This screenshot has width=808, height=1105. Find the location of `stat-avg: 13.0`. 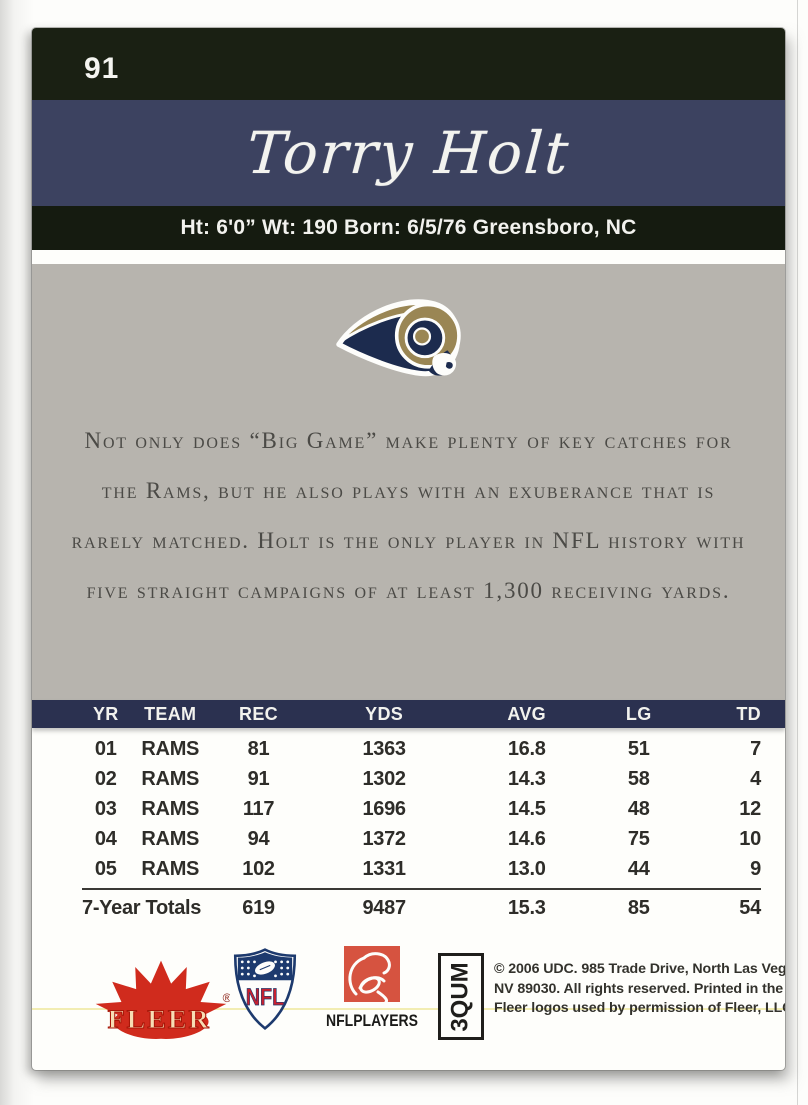

stat-avg: 13.0 is located at coordinates (526, 868).